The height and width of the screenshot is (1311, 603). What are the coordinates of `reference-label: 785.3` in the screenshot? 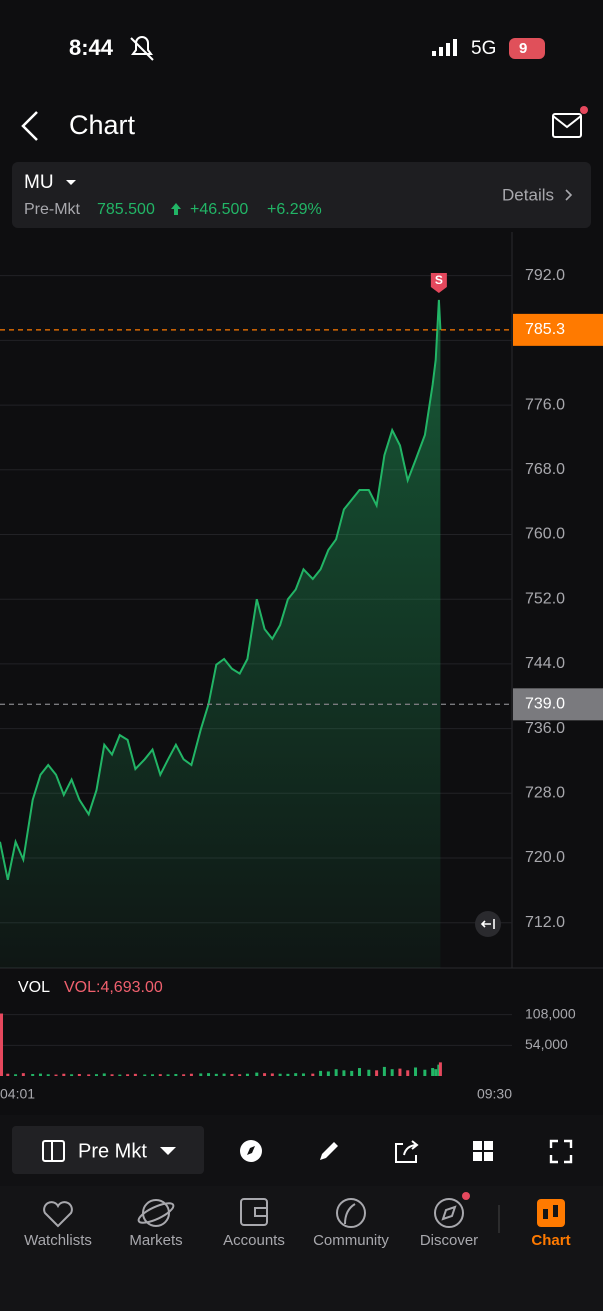 It's located at (545, 329).